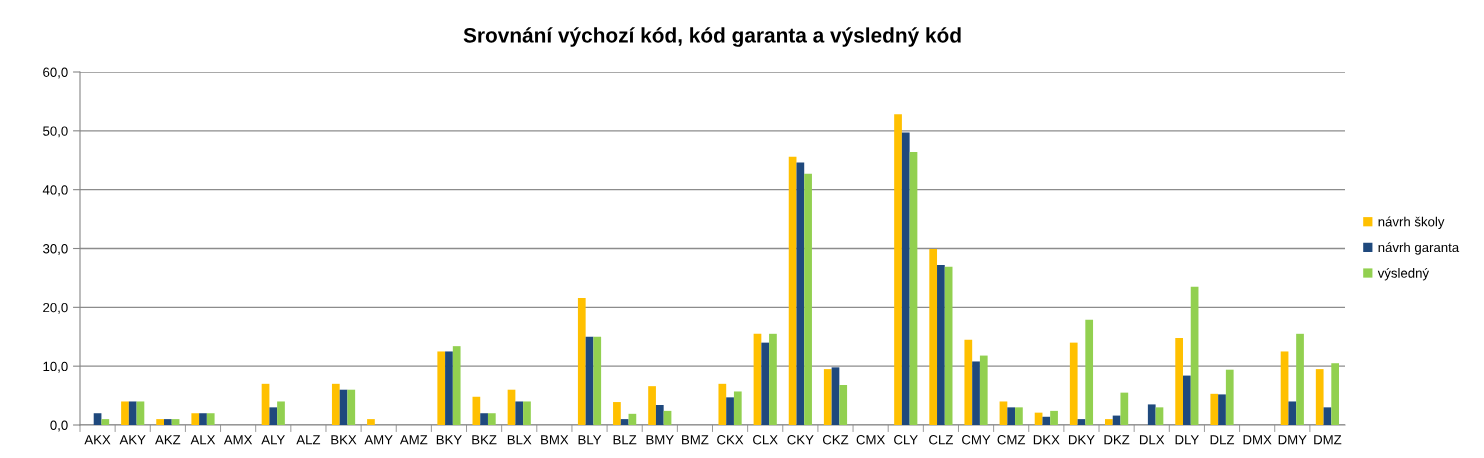 This screenshot has height=458, width=1484. What do you see at coordinates (1292, 440) in the screenshot?
I see `x-tick-label: DMY` at bounding box center [1292, 440].